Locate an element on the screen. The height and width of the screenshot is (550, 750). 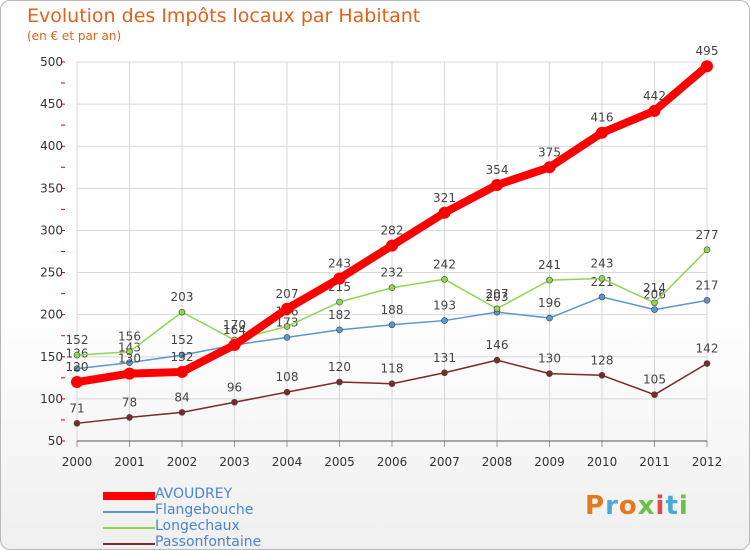
data-label: 142 is located at coordinates (707, 349).